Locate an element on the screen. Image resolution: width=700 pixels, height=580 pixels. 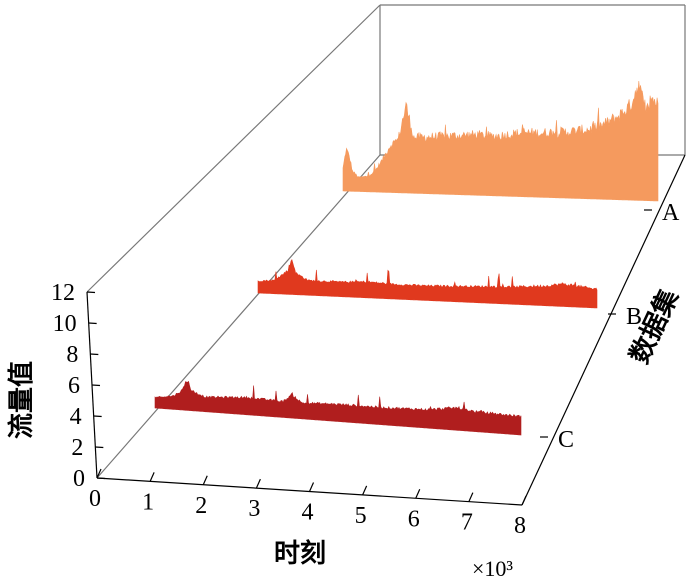
x-tick-label: 1 is located at coordinates (148, 502).